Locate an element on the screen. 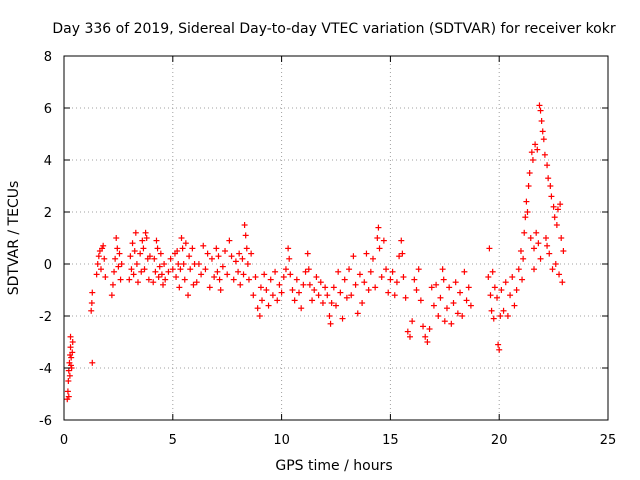  y-axis-label: SDTVAR / TECUs is located at coordinates (14, 238).